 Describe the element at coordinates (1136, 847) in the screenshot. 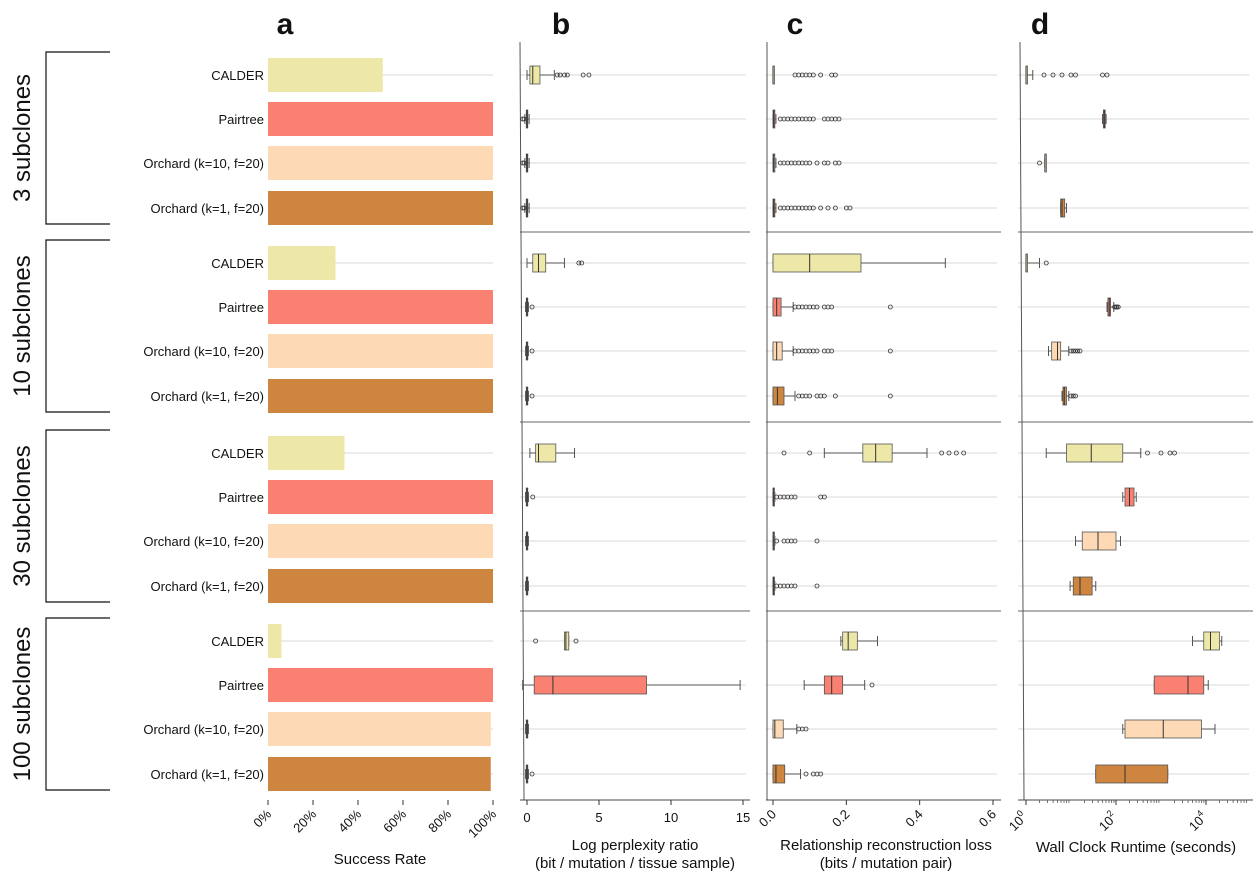

I see `axis-title-d: Wall Clock Runtime (seconds)` at that location.